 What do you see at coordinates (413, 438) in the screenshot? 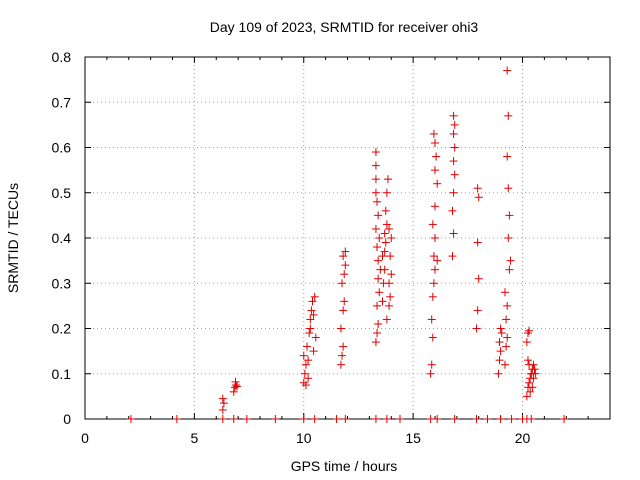
I see `x-tick-label: 15` at bounding box center [413, 438].